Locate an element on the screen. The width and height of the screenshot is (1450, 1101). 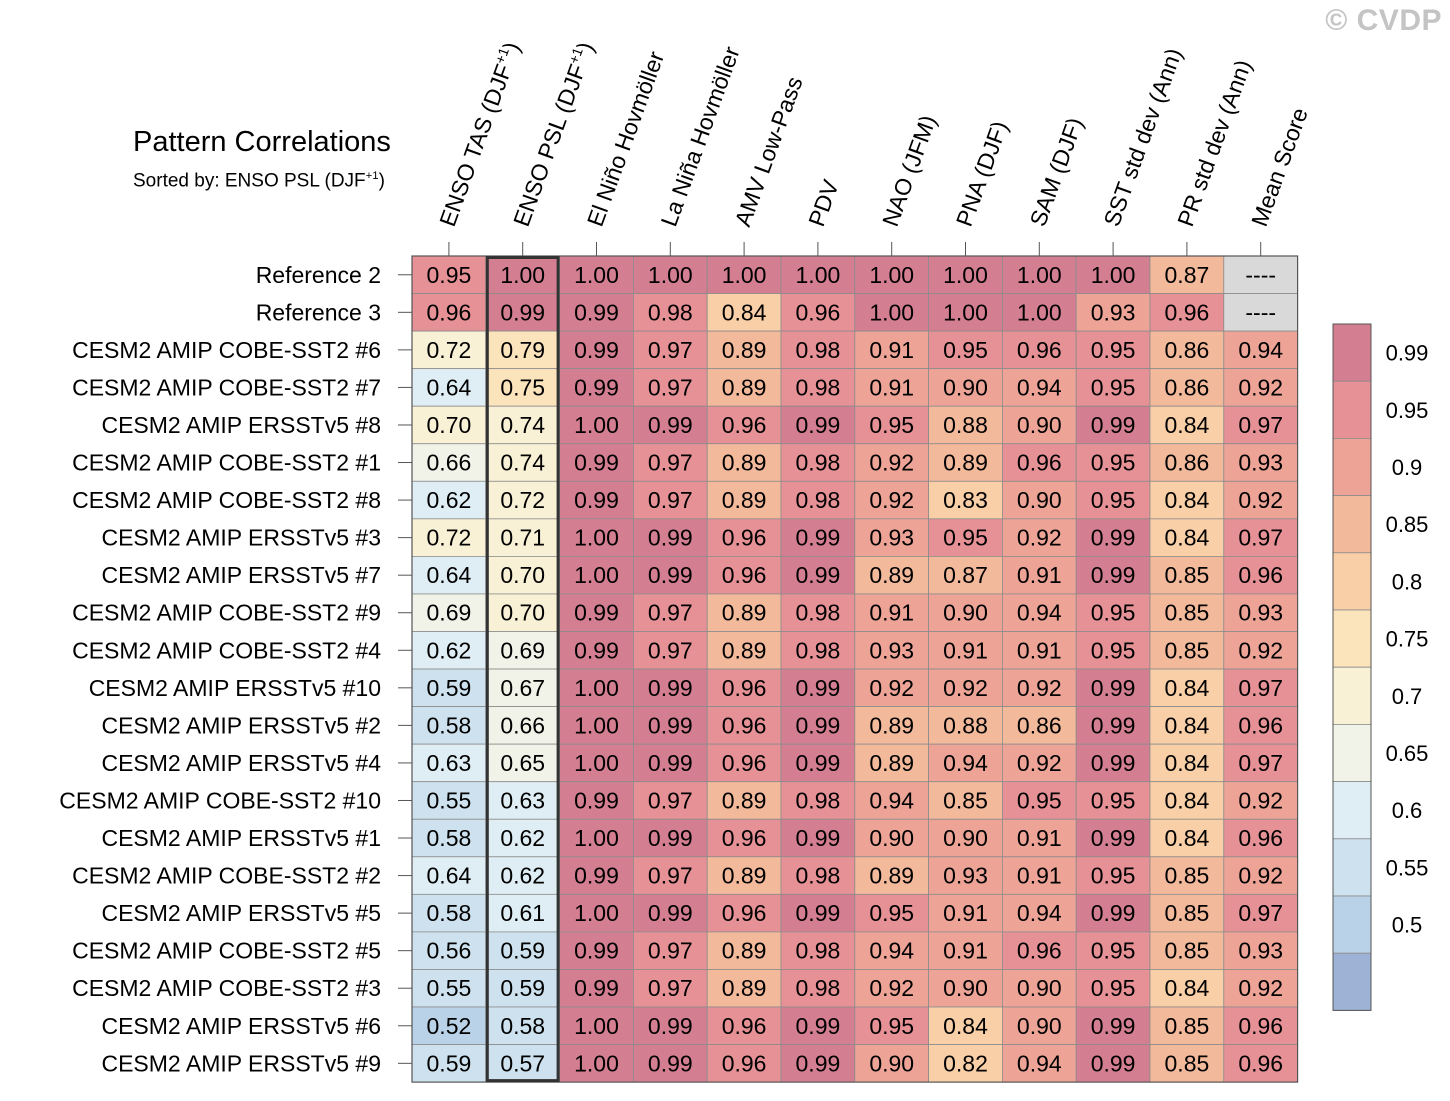
row-label: CESM2 AMIP ERSSTv5 #5 is located at coordinates (241, 913).